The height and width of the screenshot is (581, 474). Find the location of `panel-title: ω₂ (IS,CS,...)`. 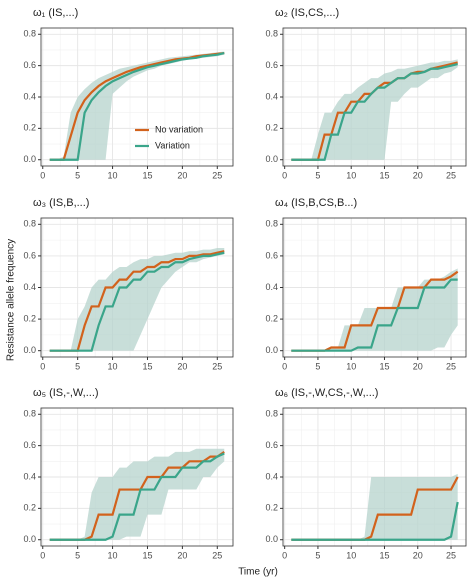

panel-title: ω₂ (IS,CS,...) is located at coordinates (307, 13).